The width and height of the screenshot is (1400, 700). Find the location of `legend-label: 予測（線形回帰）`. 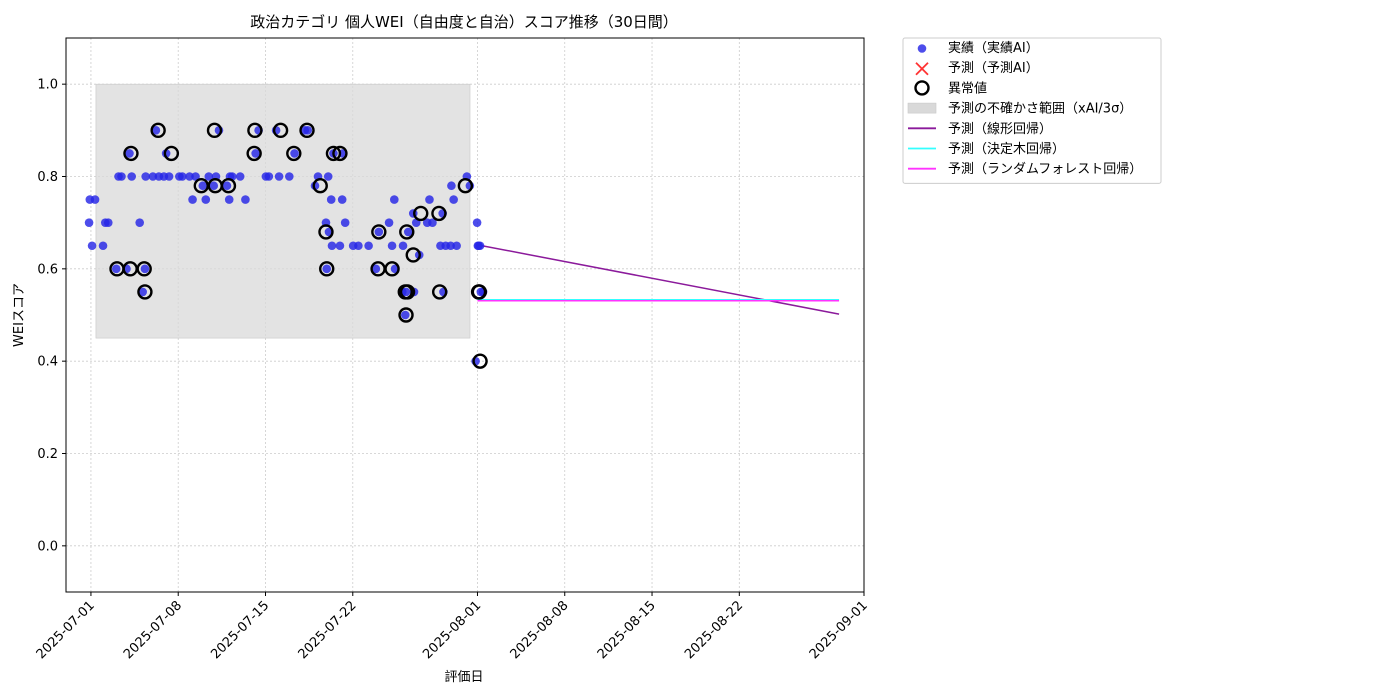

legend-label: 予測（線形回帰） is located at coordinates (1000, 129).